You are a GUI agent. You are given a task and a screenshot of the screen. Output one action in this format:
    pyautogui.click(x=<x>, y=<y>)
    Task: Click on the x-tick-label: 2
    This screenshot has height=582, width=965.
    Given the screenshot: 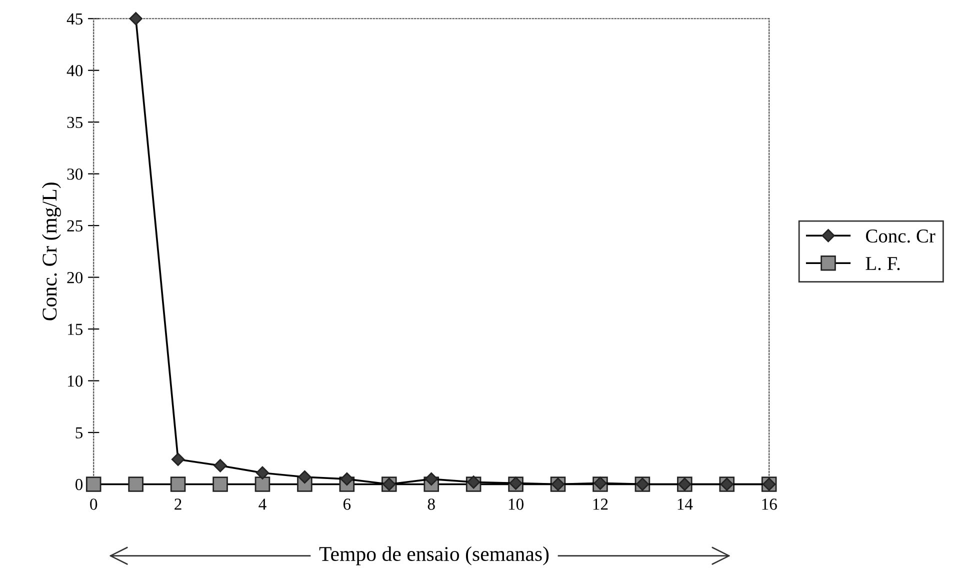 What is the action you would take?
    pyautogui.click(x=178, y=504)
    